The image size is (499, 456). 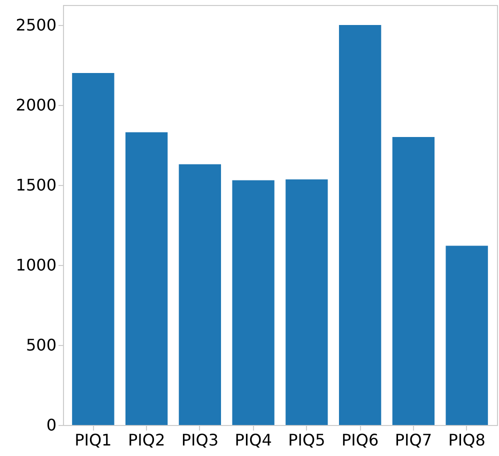 I want to click on y-tick-label: 1000, so click(x=36, y=265).